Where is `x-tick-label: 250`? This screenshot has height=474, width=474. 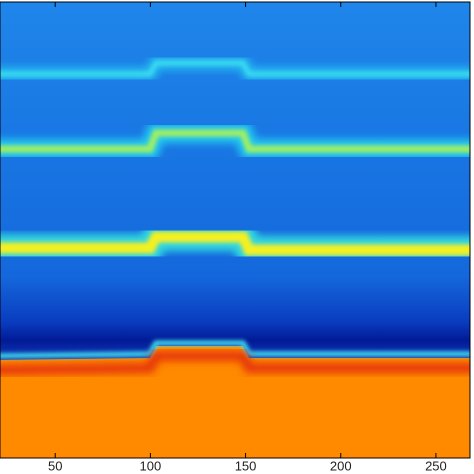 x-tick-label: 250 is located at coordinates (436, 465).